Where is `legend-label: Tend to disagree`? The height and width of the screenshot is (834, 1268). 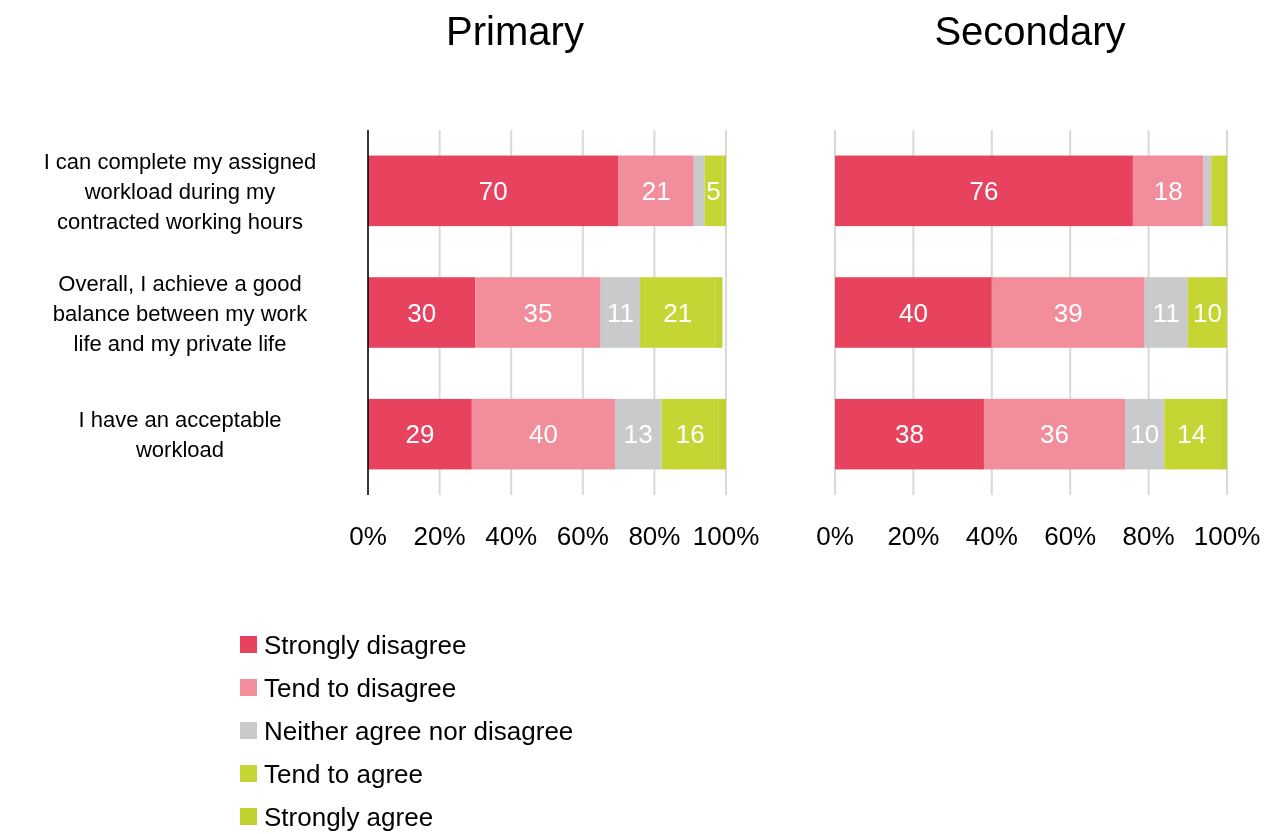 legend-label: Tend to disagree is located at coordinates (360, 688).